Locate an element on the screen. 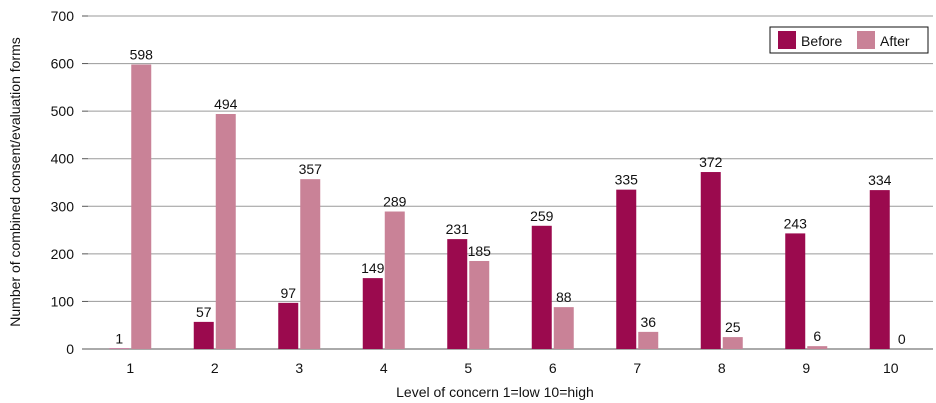  y-tick-label: 200 is located at coordinates (63, 254).